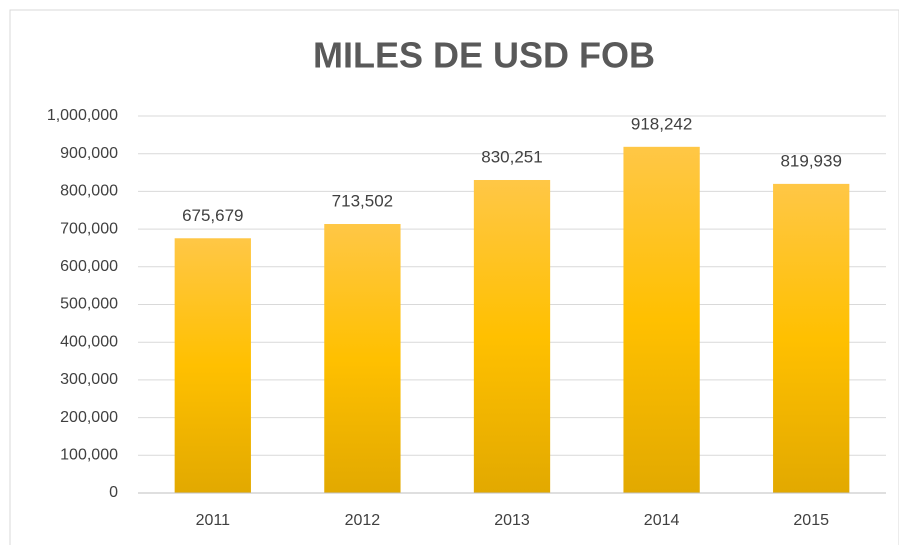 The height and width of the screenshot is (545, 899). I want to click on data-label: 819,939, so click(810, 160).